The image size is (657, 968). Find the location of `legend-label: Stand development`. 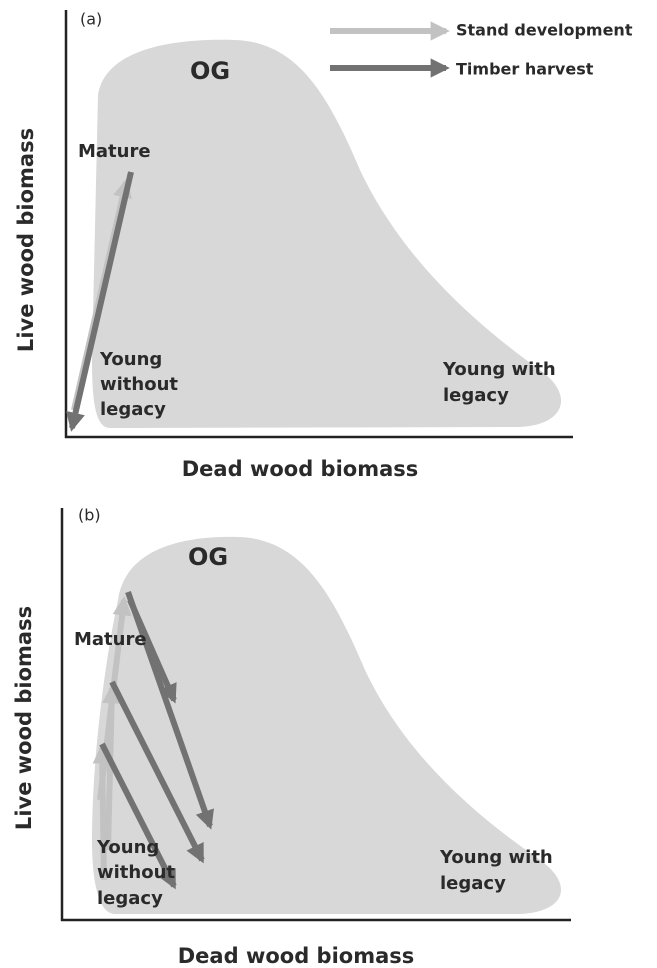

legend-label: Stand development is located at coordinates (544, 30).